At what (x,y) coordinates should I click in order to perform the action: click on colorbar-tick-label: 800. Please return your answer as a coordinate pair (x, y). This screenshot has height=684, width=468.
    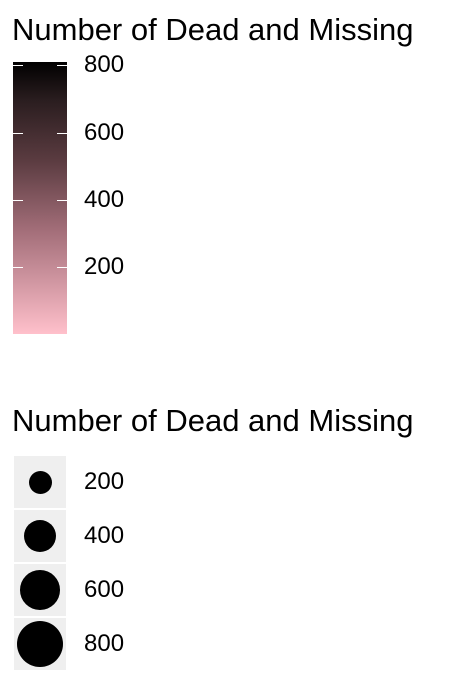
    Looking at the image, I should click on (104, 64).